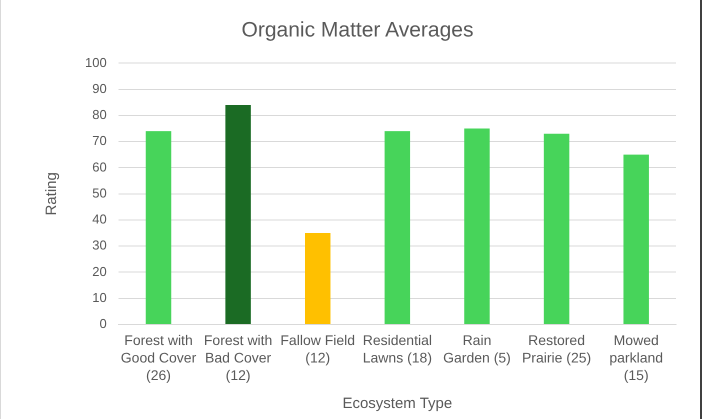  I want to click on x-tick-label: Restored Prairie (25), so click(557, 349).